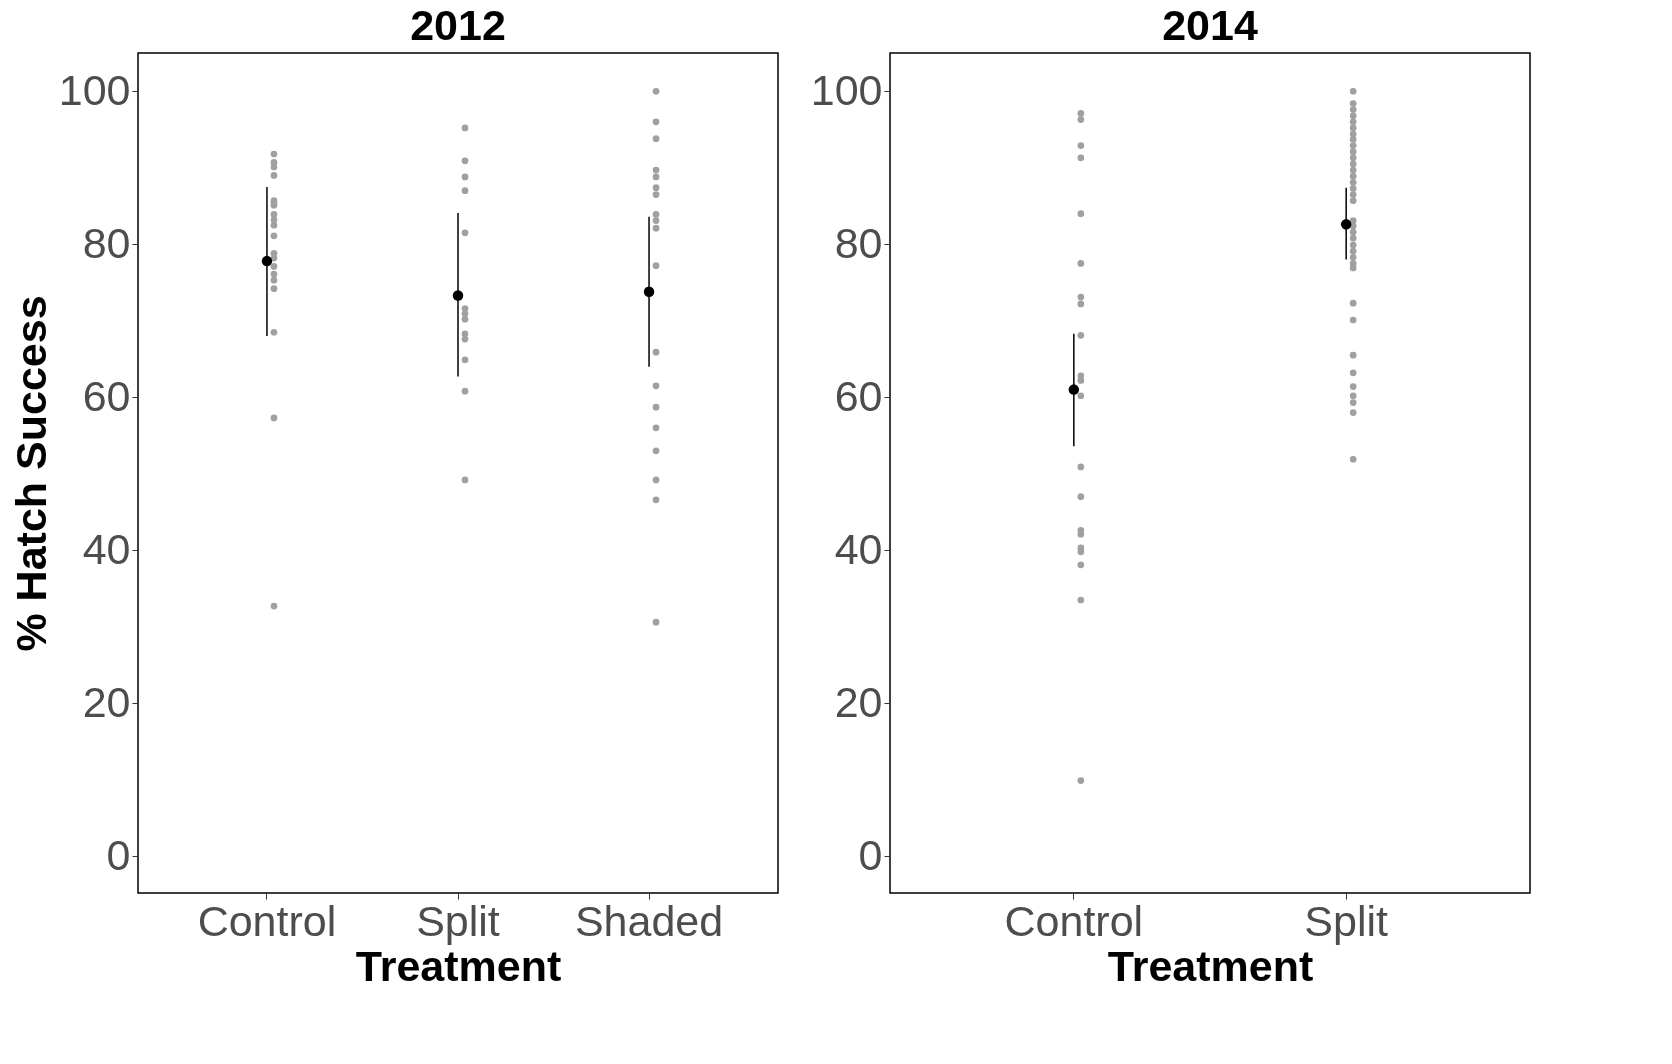  I want to click on x-tick-label: Split, so click(458, 920).